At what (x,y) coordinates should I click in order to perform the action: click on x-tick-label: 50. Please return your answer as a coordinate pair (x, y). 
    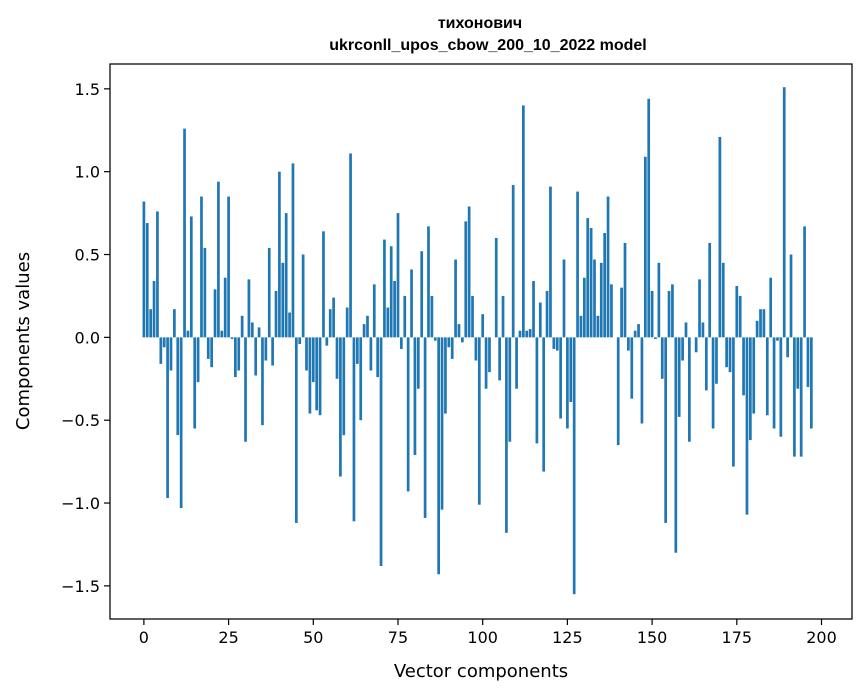
    Looking at the image, I should click on (313, 637).